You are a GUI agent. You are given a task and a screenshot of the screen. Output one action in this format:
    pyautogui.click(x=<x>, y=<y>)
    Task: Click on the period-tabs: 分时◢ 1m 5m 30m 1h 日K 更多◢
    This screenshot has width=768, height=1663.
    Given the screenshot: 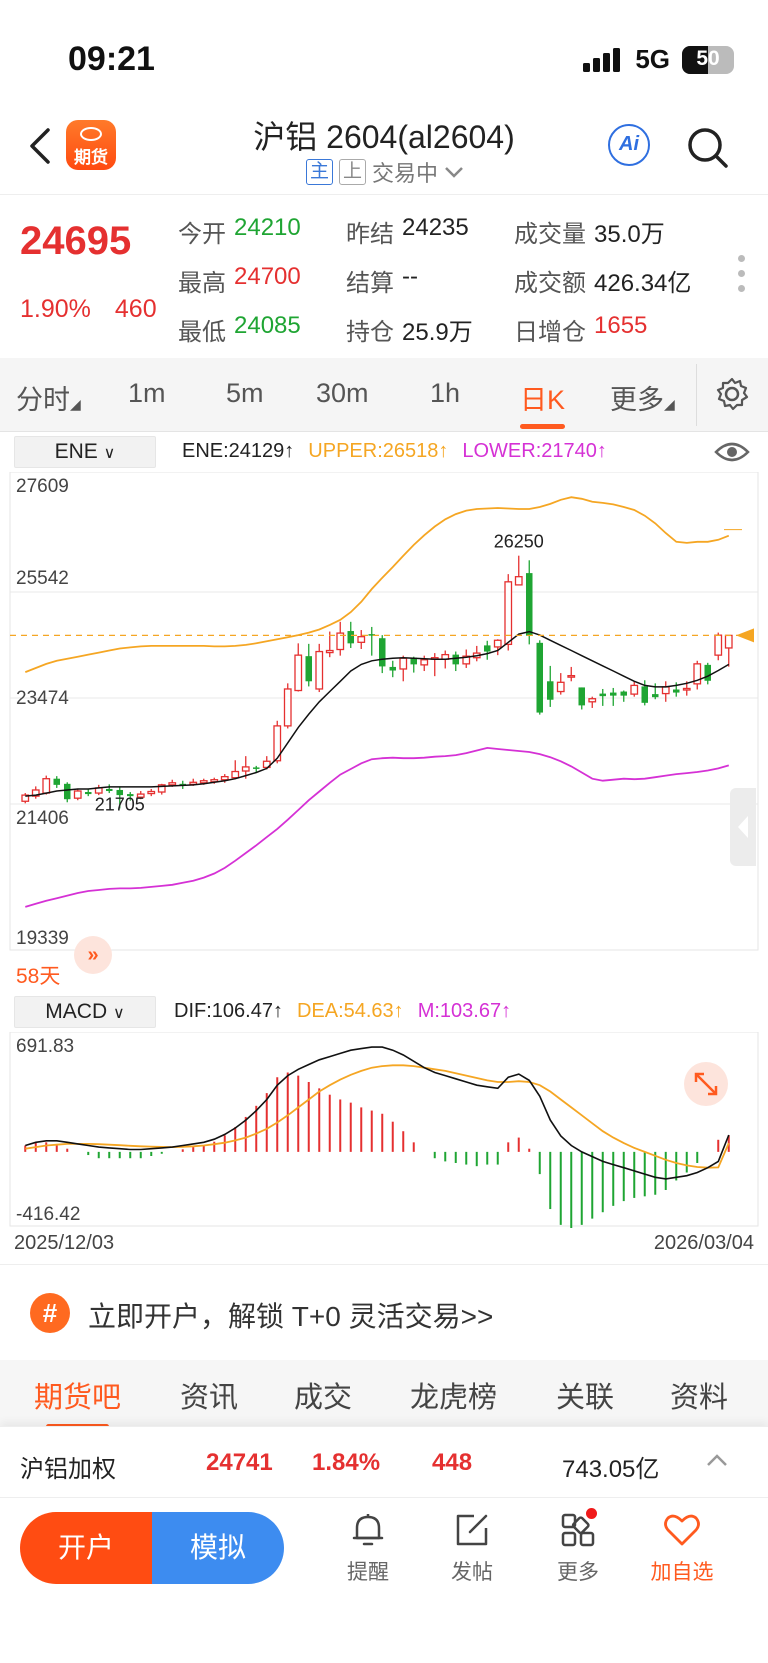 What is the action you would take?
    pyautogui.click(x=384, y=395)
    